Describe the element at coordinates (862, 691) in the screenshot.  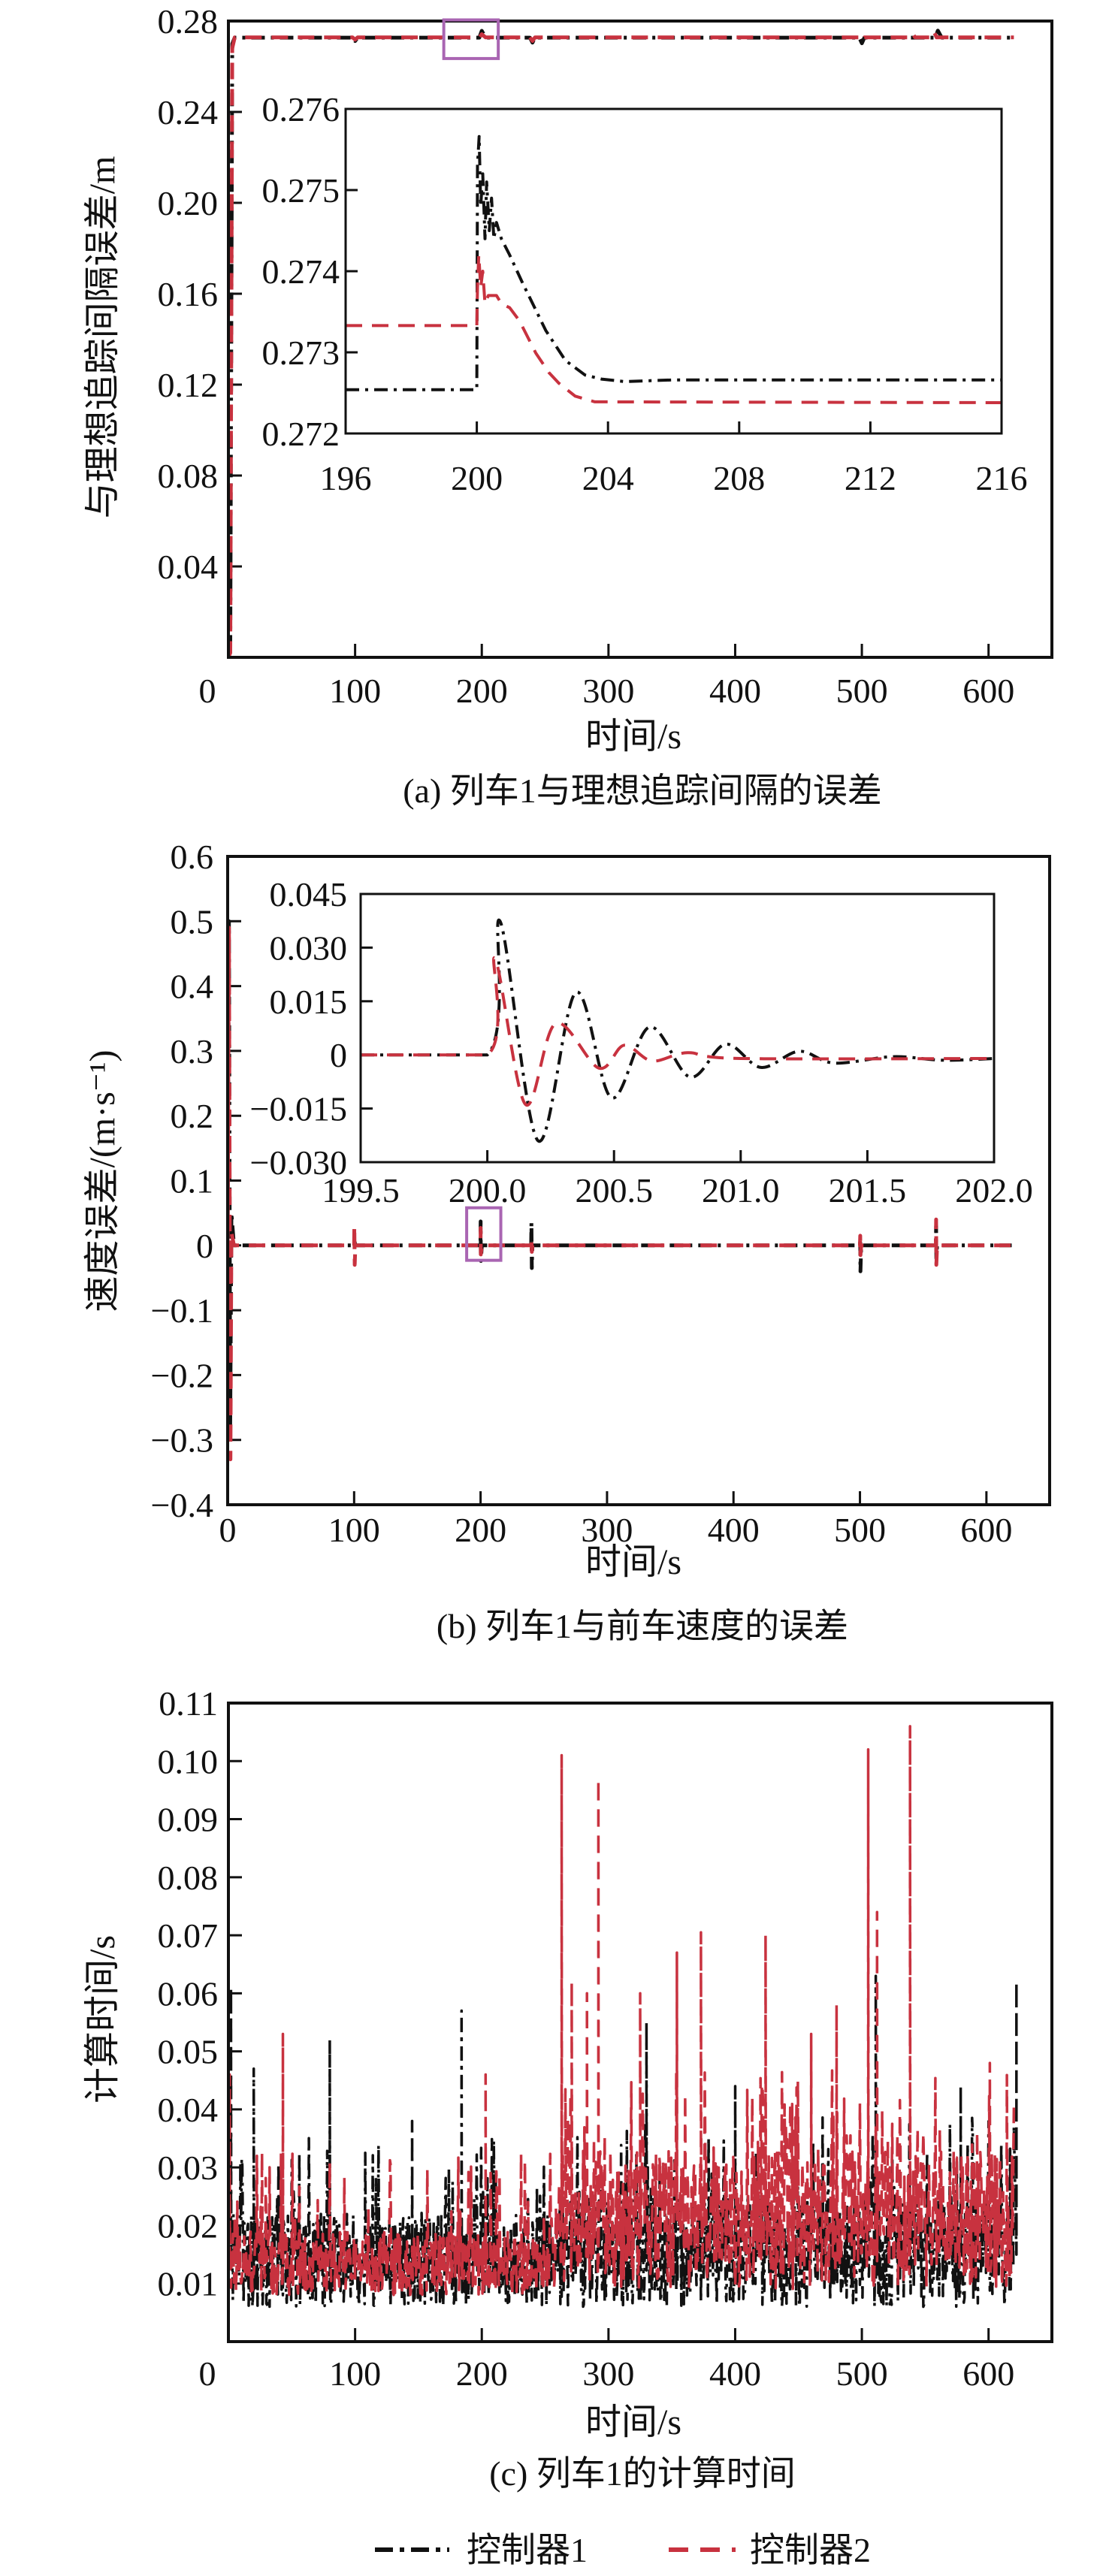
I see `chart-a-xtick-label: 500` at that location.